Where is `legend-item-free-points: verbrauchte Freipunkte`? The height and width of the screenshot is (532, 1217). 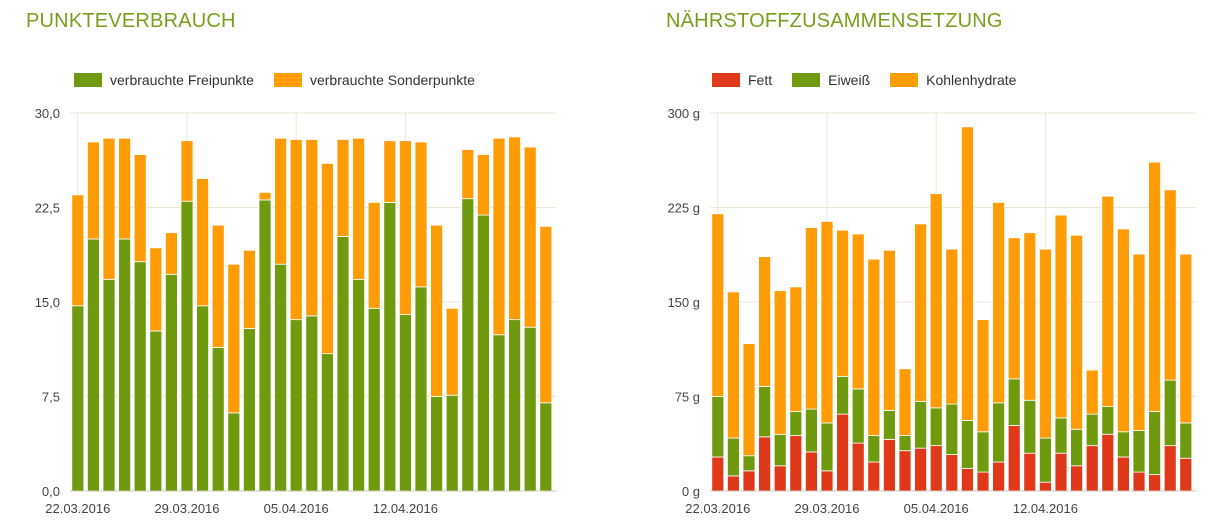 legend-item-free-points: verbrauchte Freipunkte is located at coordinates (164, 80).